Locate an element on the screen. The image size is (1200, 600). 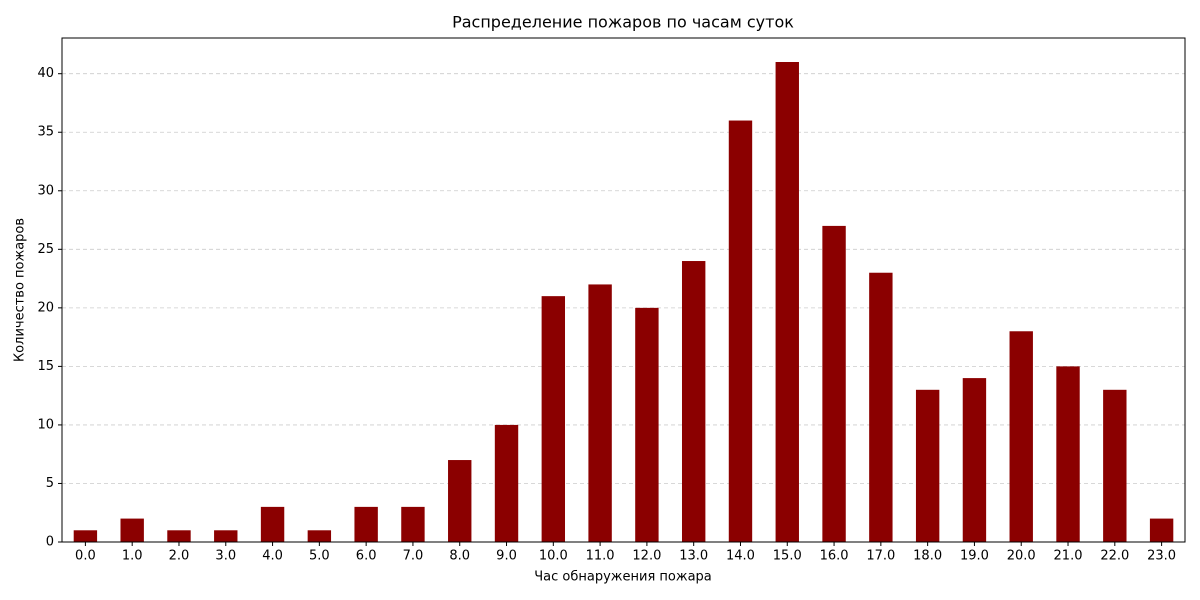
x-tick-label: 7.0 is located at coordinates (413, 556).